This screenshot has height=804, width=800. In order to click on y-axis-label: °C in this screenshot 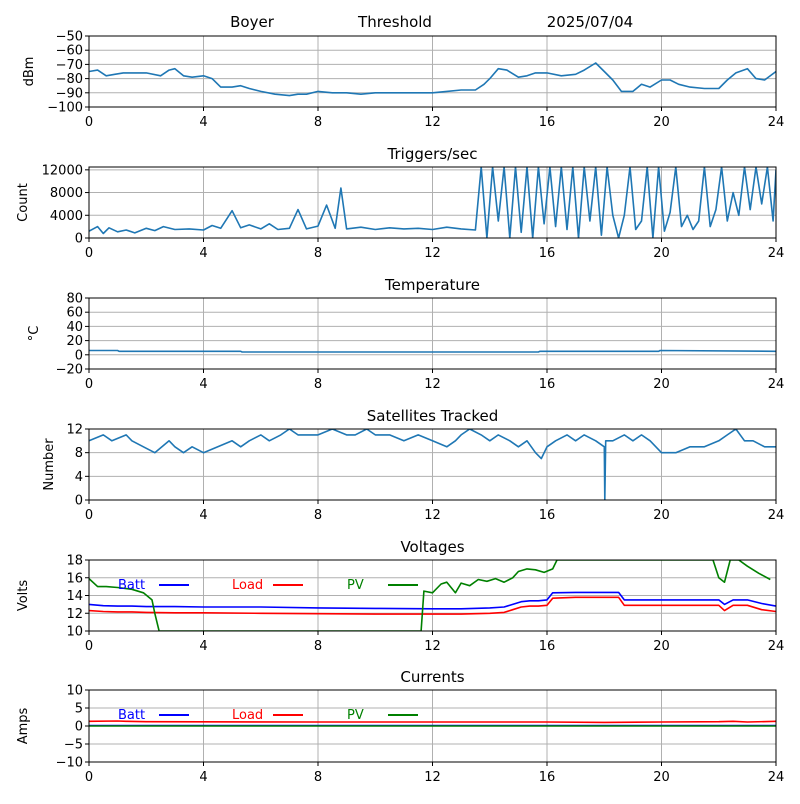, I will do `click(34, 334)`.